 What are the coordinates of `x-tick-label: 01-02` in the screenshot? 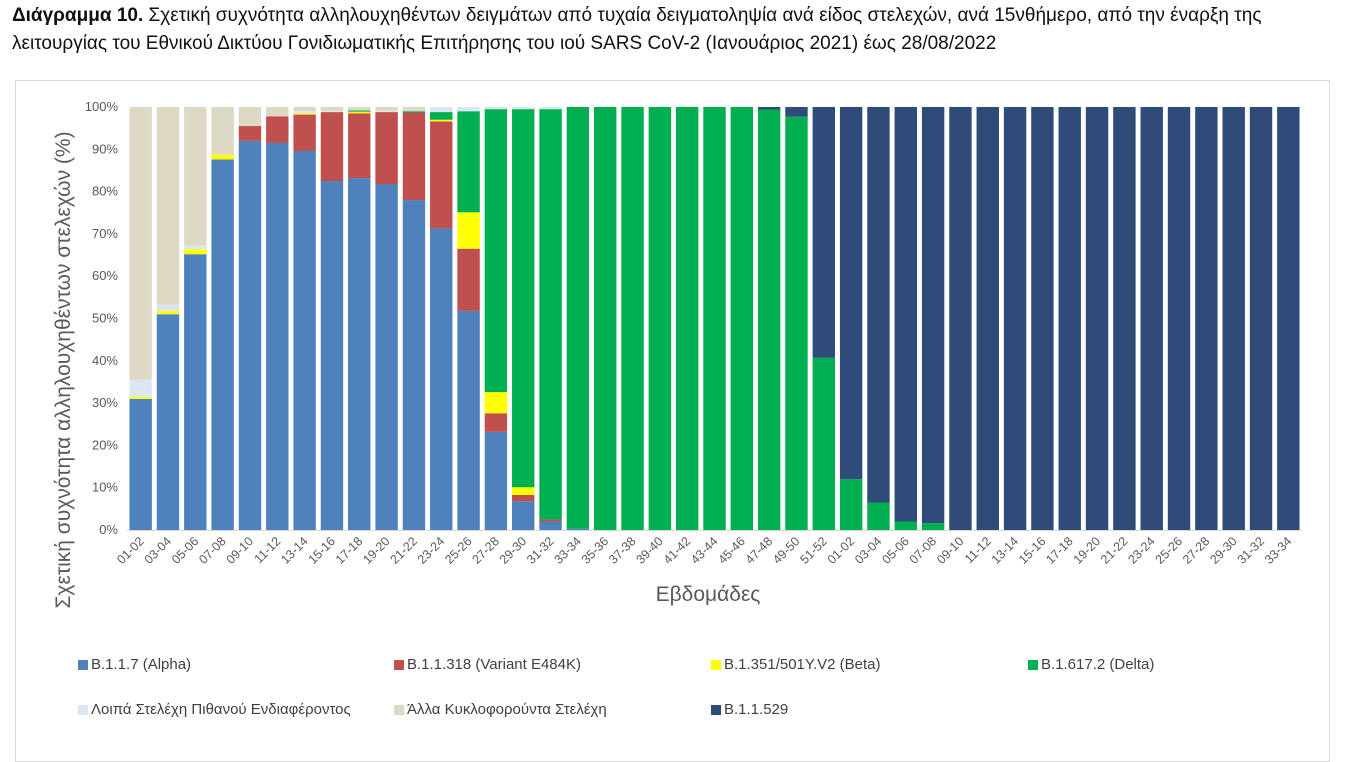 It's located at (130, 550).